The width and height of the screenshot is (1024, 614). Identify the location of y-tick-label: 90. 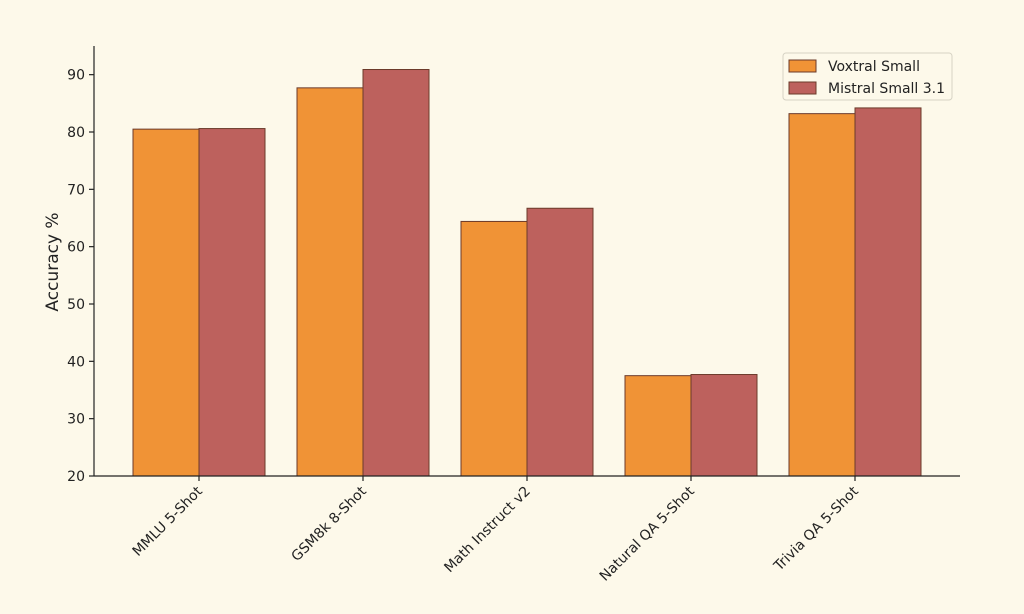
(76, 76).